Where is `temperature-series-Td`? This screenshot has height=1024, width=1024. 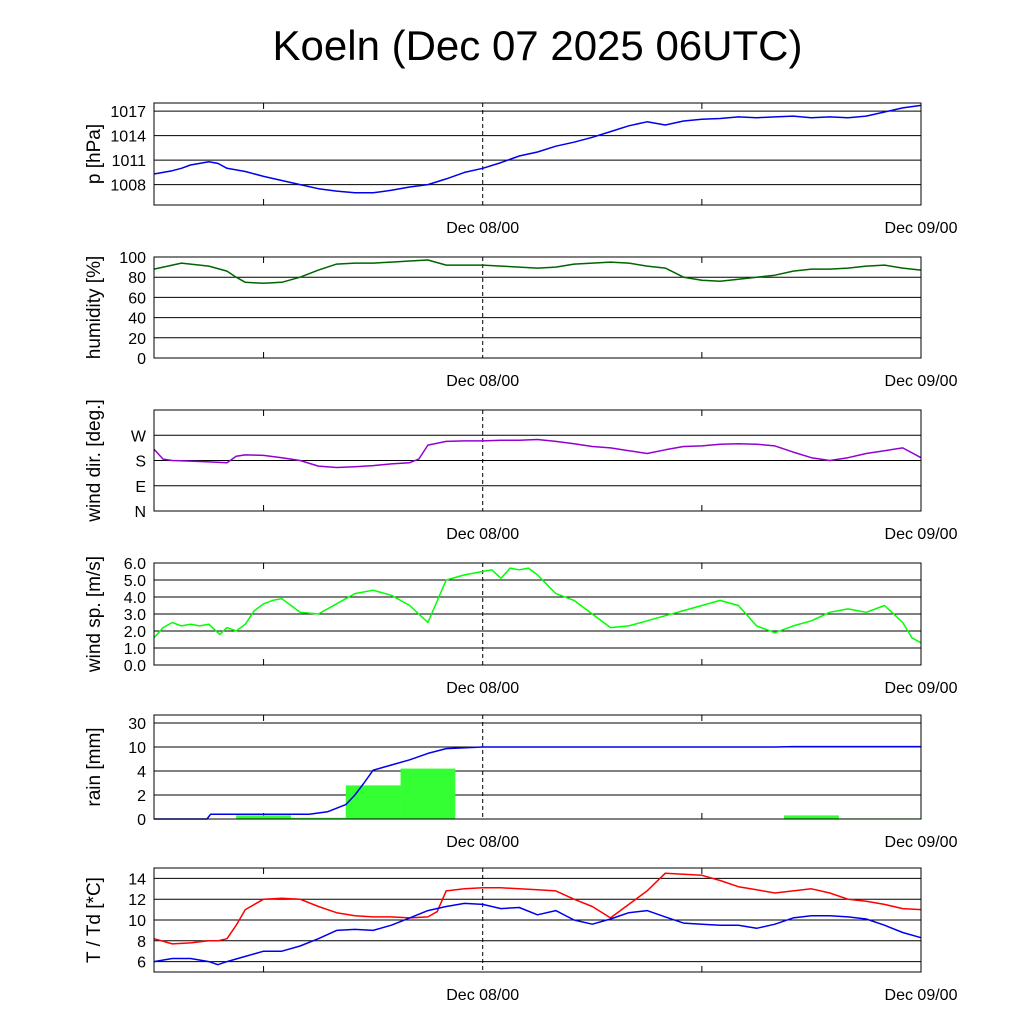 temperature-series-Td is located at coordinates (537, 934).